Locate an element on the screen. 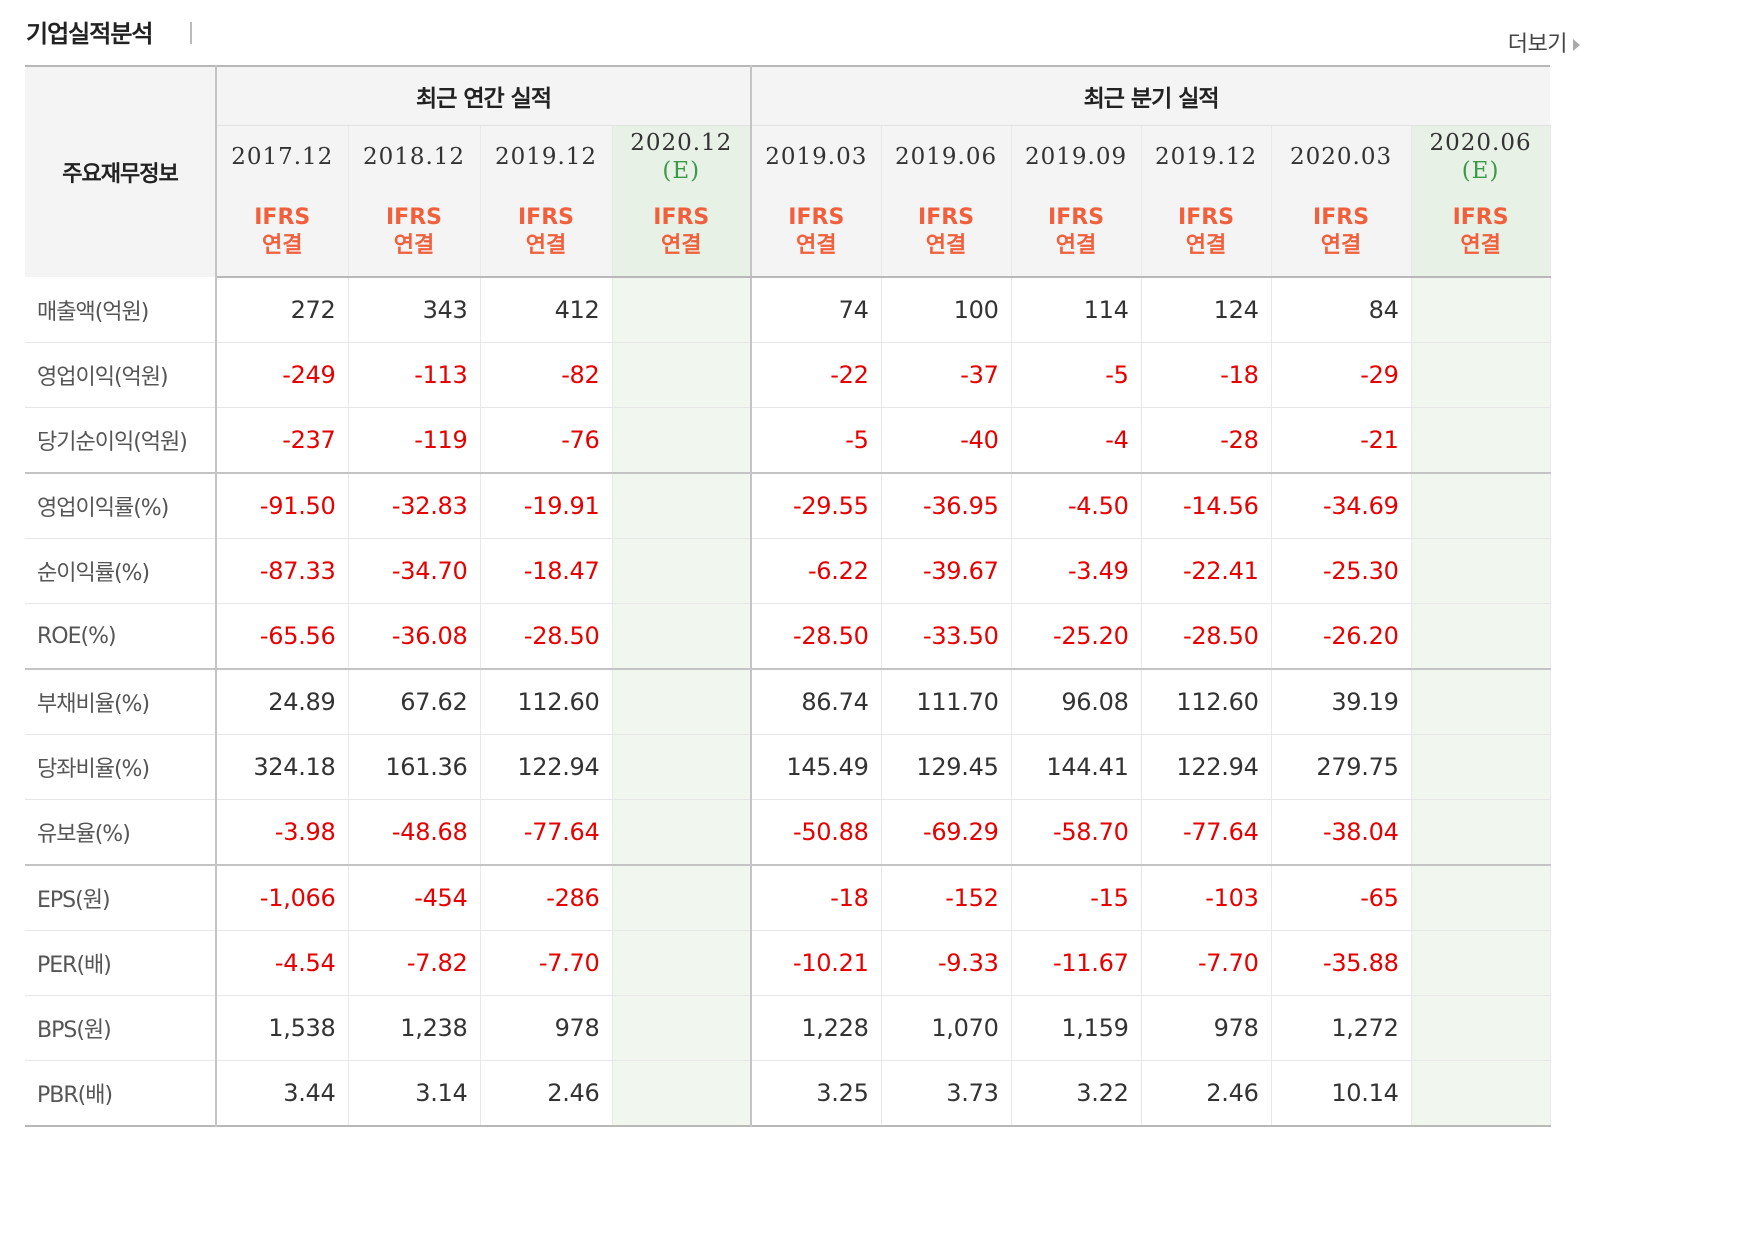 The height and width of the screenshot is (1256, 1750). table-cell: 3.73 is located at coordinates (946, 1093).